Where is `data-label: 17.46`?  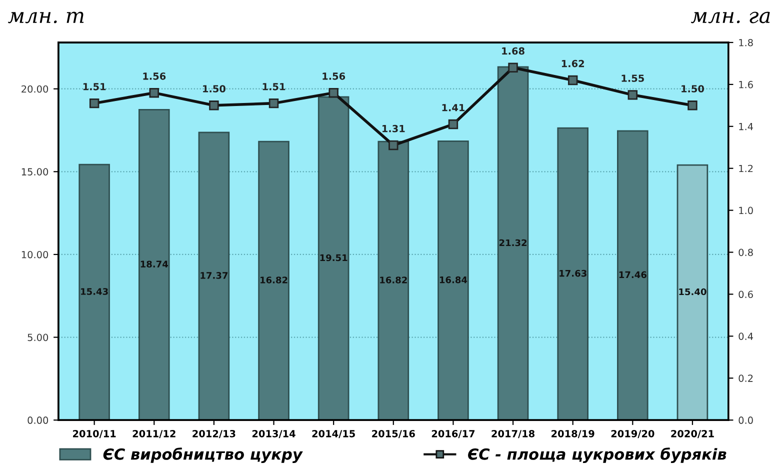 data-label: 17.46 is located at coordinates (632, 274).